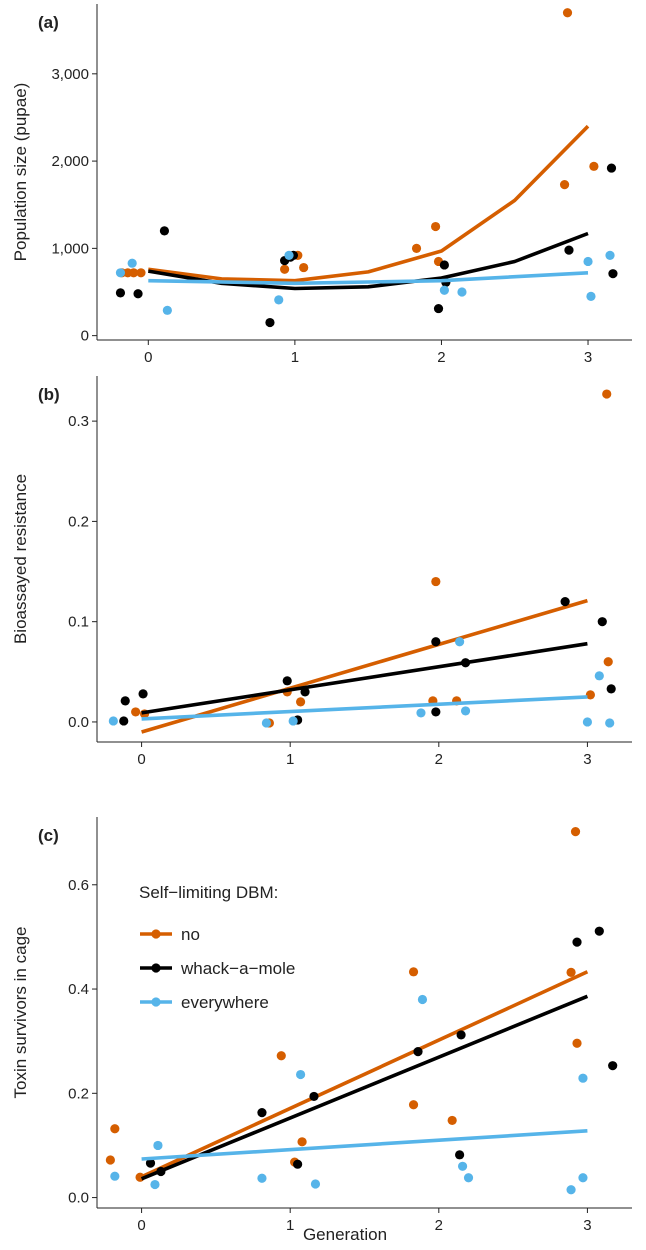  What do you see at coordinates (190, 934) in the screenshot?
I see `legend-label-no: no` at bounding box center [190, 934].